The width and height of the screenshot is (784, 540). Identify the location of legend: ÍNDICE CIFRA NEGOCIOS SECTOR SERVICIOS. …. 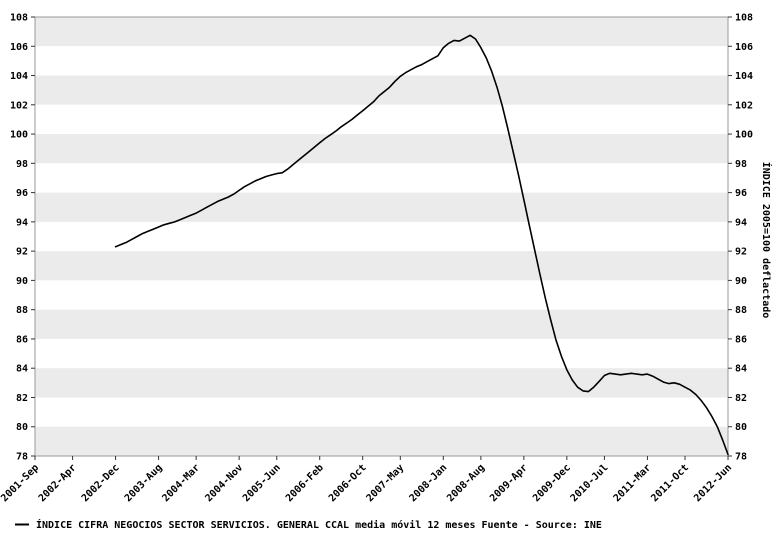
(308, 524).